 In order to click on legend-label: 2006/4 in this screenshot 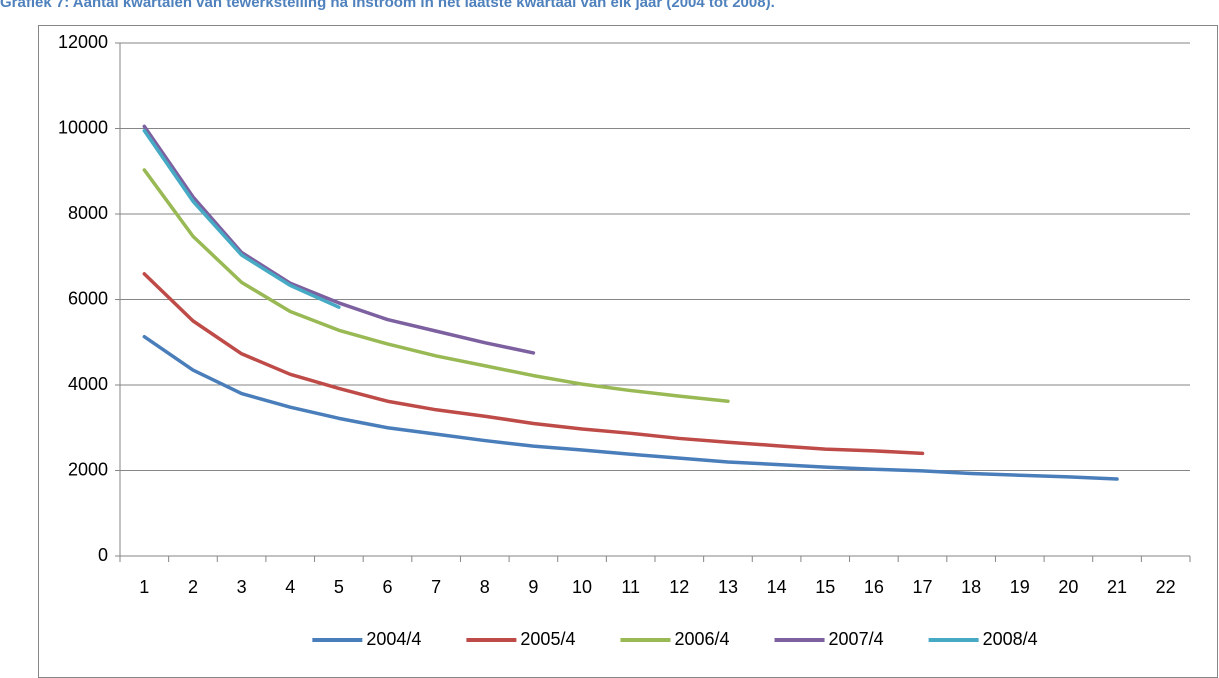, I will do `click(701, 639)`.